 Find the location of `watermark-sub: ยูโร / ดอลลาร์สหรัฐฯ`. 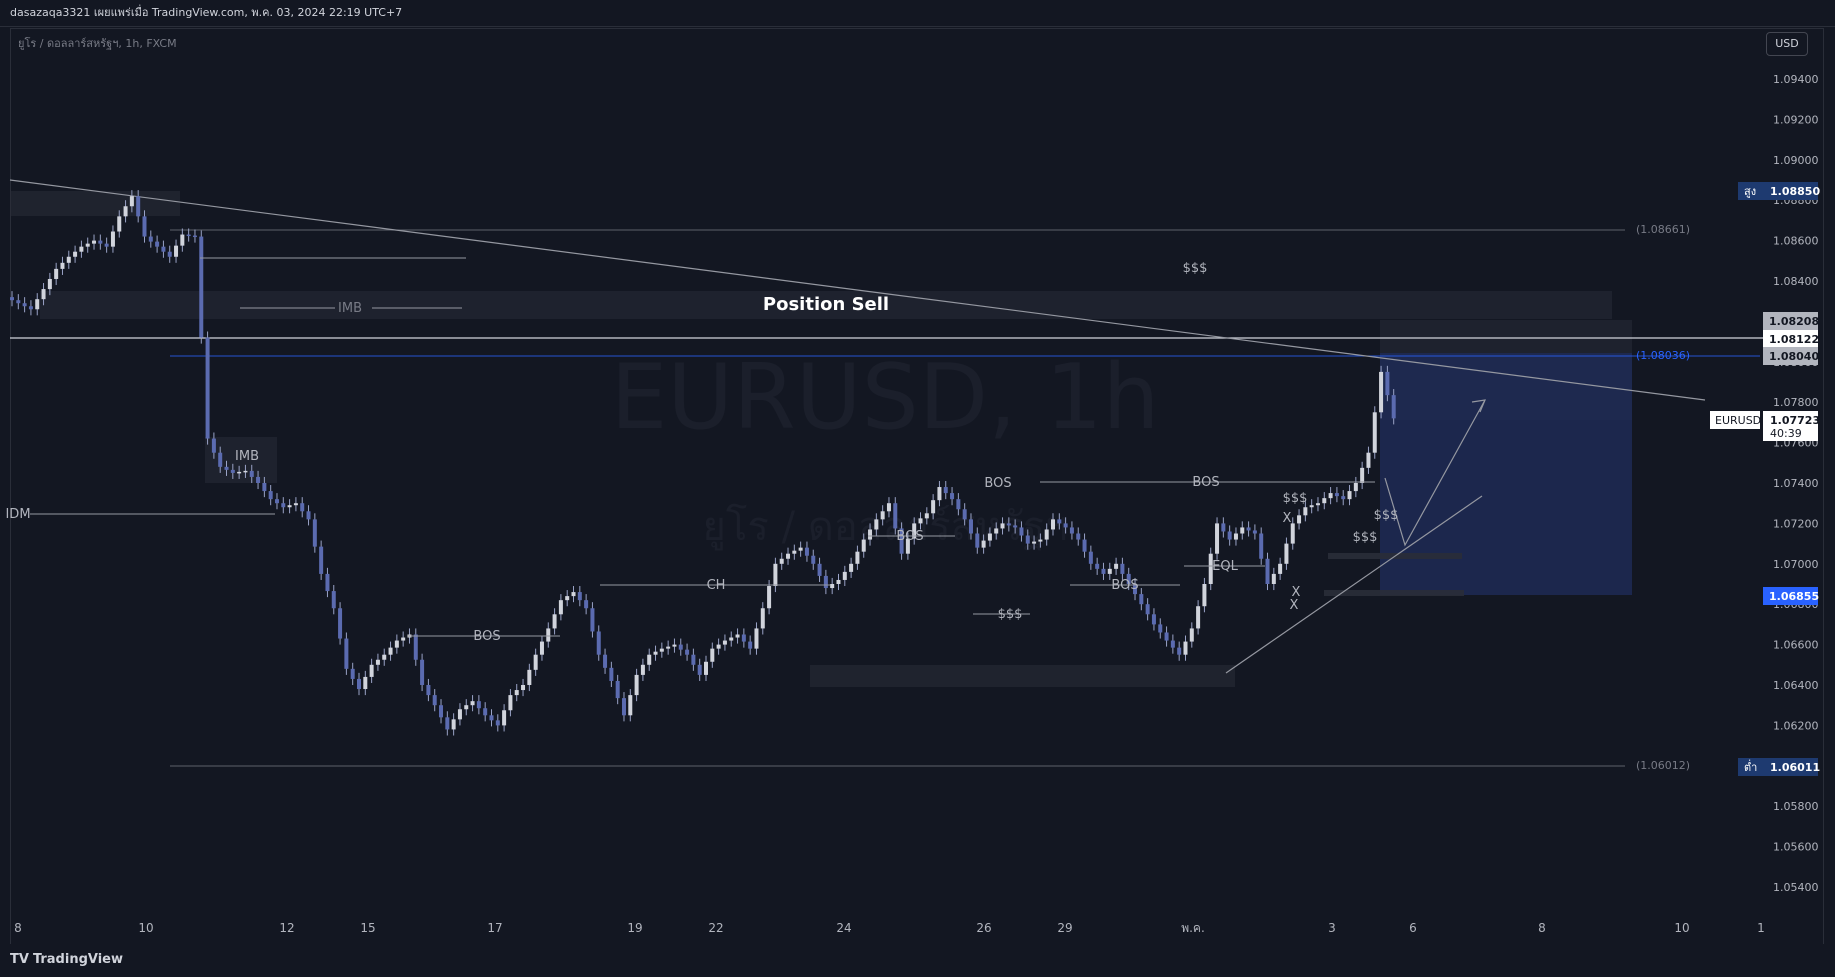

watermark-sub: ยูโร / ดอลลาร์สหรัฐฯ is located at coordinates (884, 527).